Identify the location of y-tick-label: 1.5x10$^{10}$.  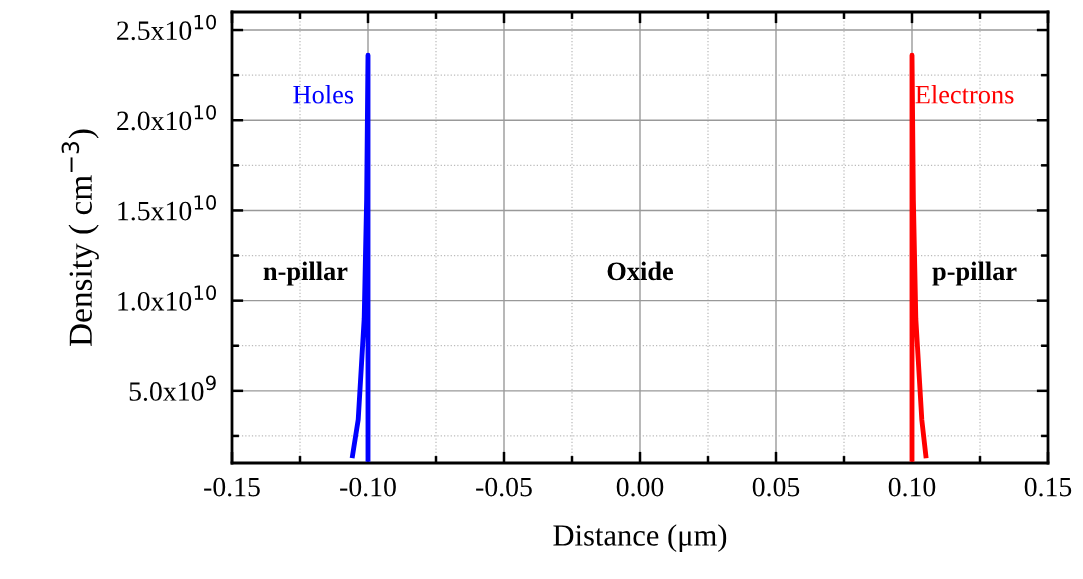
(167, 208).